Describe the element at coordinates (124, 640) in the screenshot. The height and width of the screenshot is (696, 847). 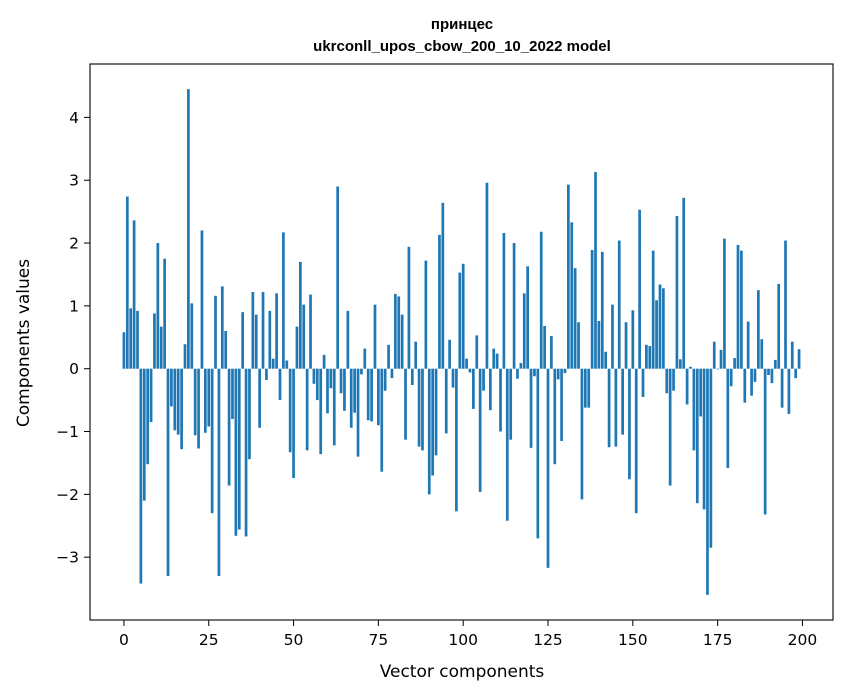
I see `x-tick-label: 0` at that location.